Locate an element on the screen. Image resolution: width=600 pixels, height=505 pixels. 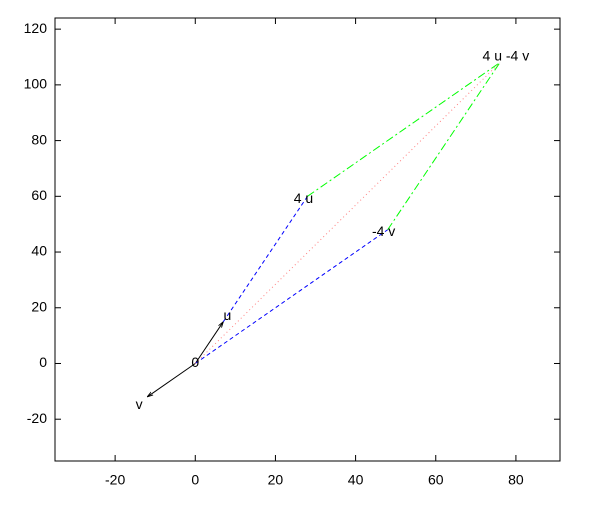
y-tick-label: -20 is located at coordinates (37, 418).